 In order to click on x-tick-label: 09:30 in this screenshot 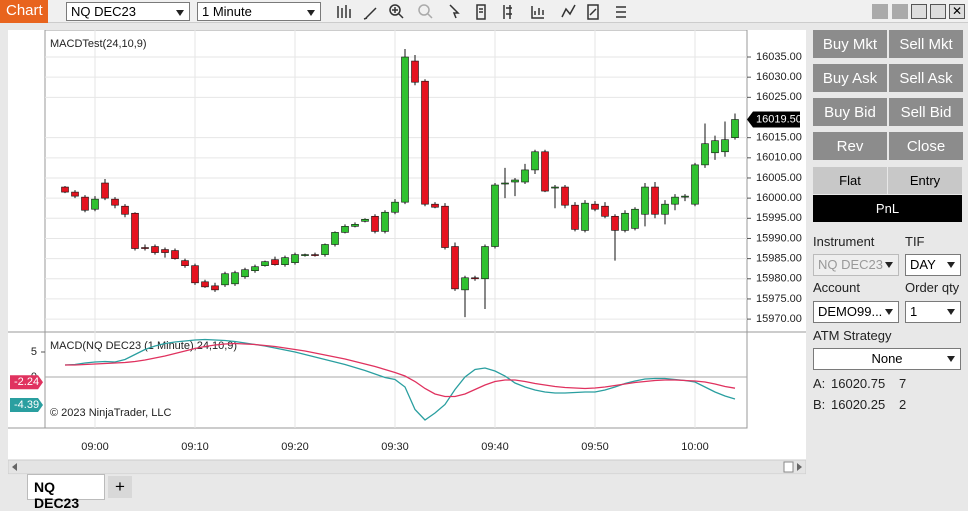, I will do `click(395, 447)`.